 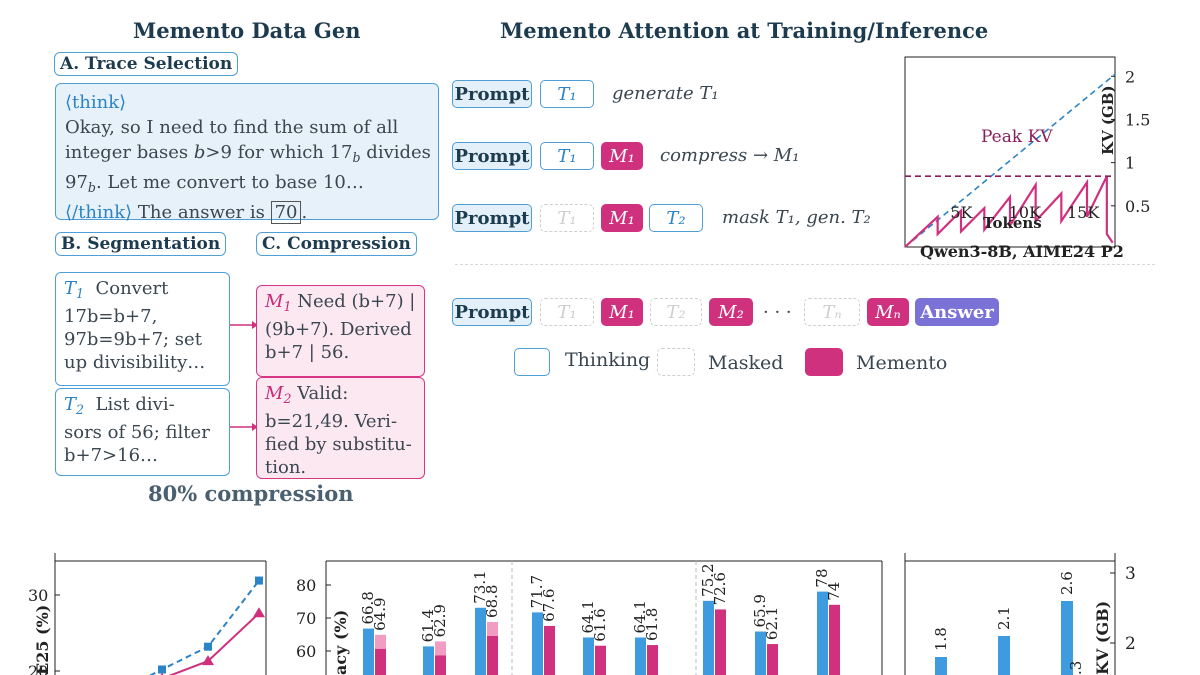 What do you see at coordinates (652, 624) in the screenshot?
I see `accuracy-label-pink: 61.8` at bounding box center [652, 624].